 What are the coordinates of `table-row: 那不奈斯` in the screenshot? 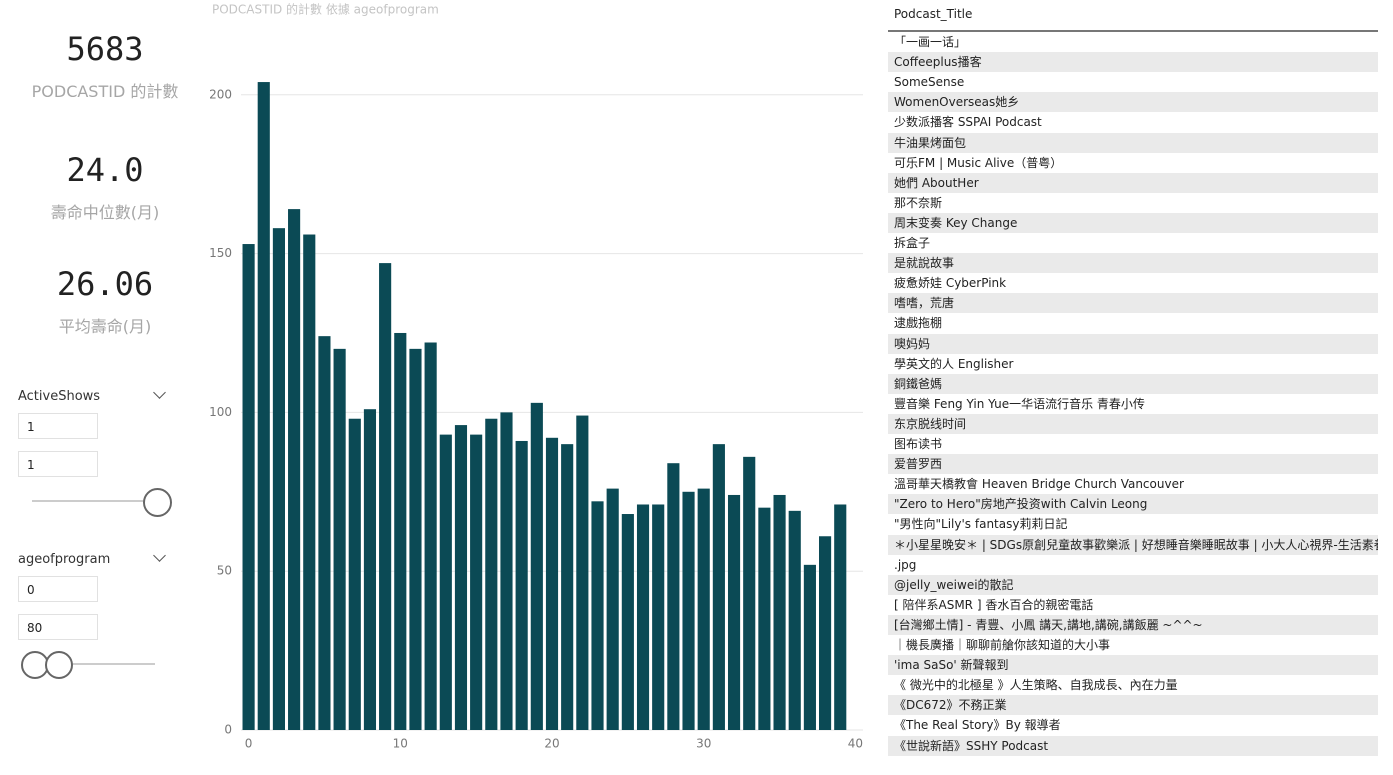 It's located at (1133, 202).